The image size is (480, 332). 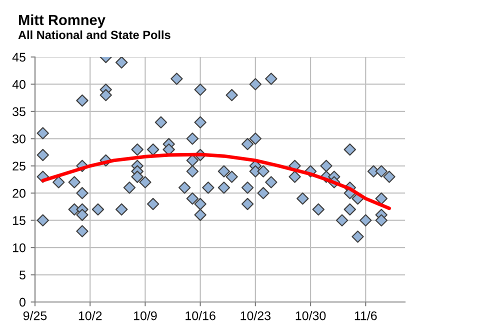 What do you see at coordinates (19, 220) in the screenshot?
I see `y-tick-label: 15` at bounding box center [19, 220].